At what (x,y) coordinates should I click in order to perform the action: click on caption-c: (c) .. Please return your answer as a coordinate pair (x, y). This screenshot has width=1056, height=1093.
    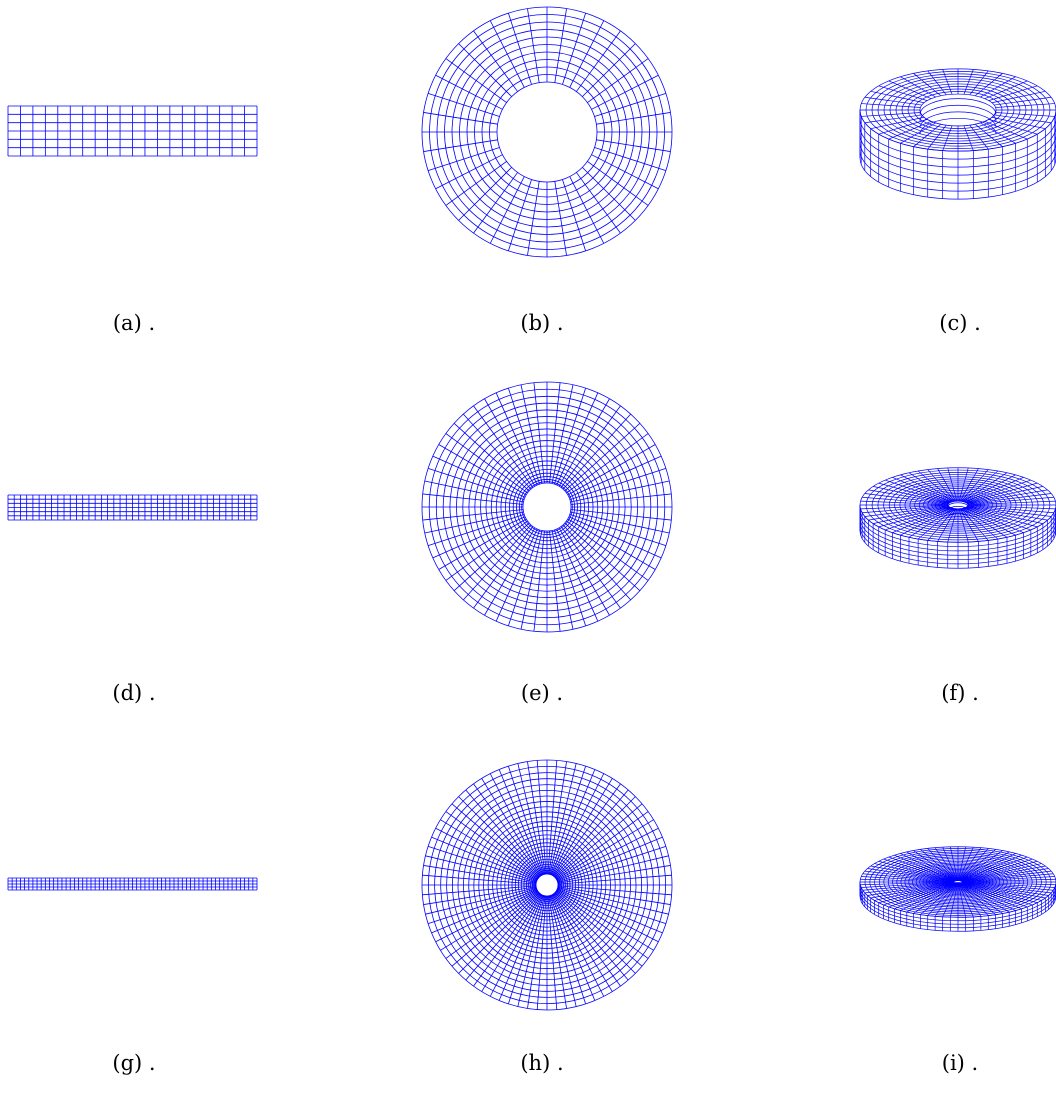
    Looking at the image, I should click on (960, 323).